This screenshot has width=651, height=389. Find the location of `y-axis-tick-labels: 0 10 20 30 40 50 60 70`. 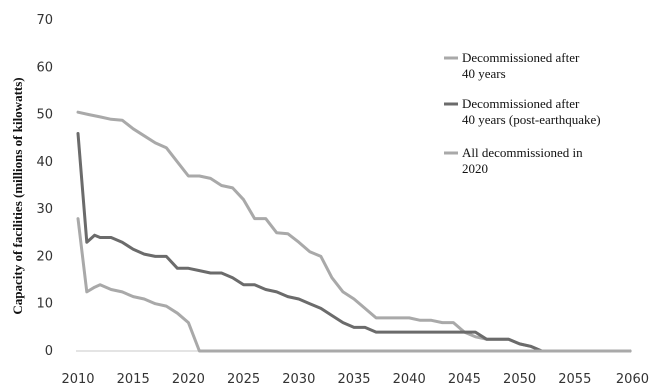

y-axis-tick-labels: 0 10 20 30 40 50 60 70 is located at coordinates (44, 186).